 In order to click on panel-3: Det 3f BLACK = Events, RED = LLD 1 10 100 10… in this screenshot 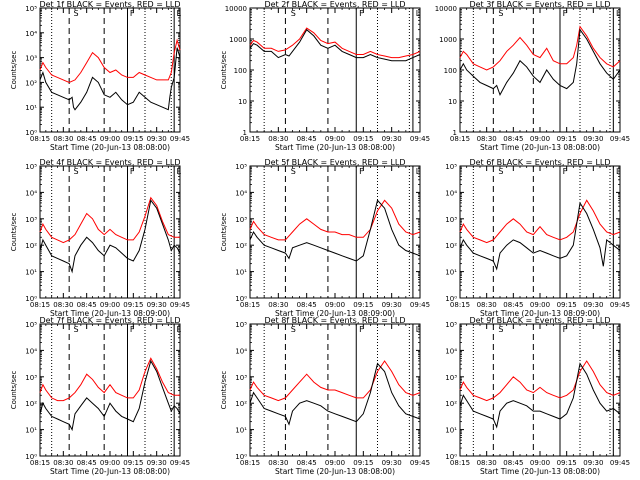, I will do `click(532, 76)`.